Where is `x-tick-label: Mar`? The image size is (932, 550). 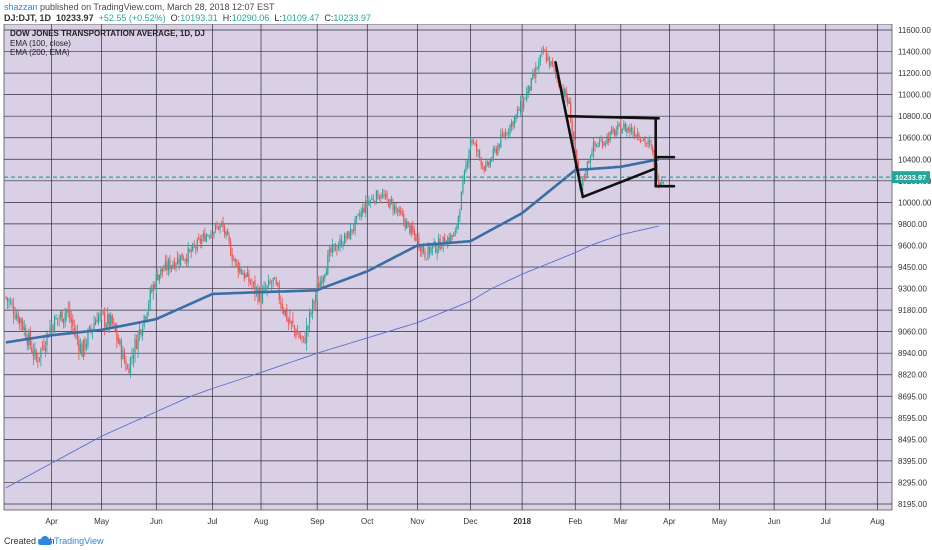 x-tick-label: Mar is located at coordinates (621, 521).